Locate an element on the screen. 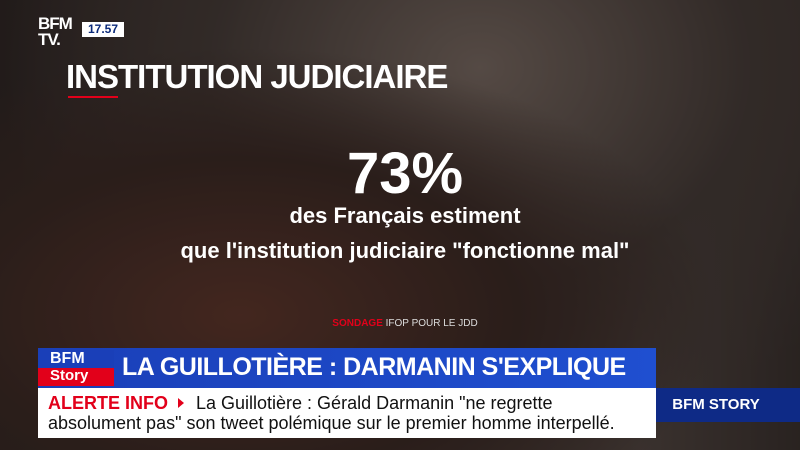 Image resolution: width=800 pixels, height=450 pixels. logo-top: BFM is located at coordinates (55, 23).